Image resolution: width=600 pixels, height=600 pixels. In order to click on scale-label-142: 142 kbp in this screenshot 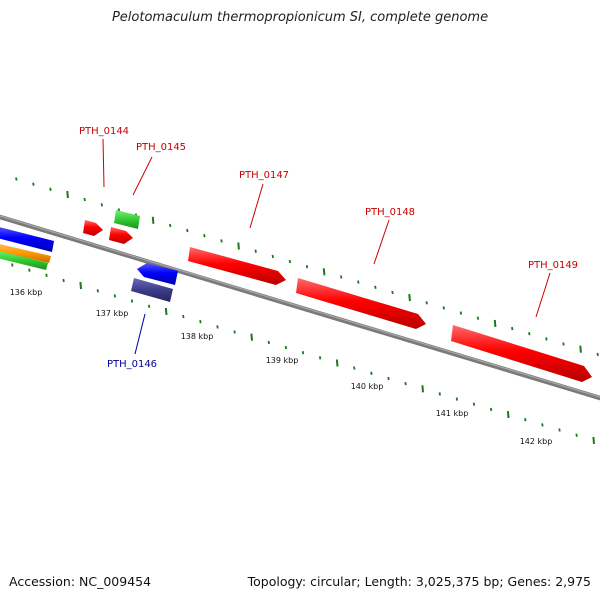, I will do `click(536, 441)`.